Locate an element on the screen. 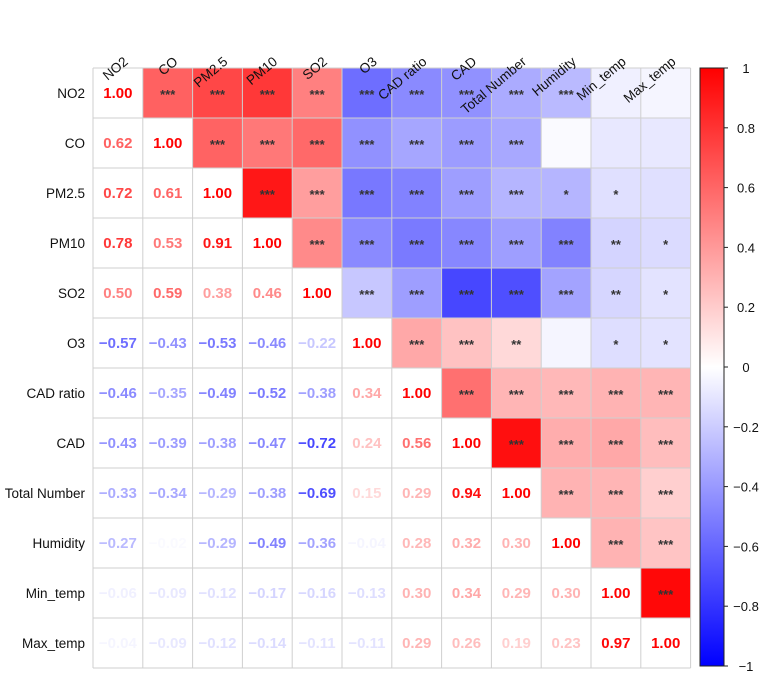 Image resolution: width=767 pixels, height=675 pixels. correlation-value: −0.38 is located at coordinates (218, 443).